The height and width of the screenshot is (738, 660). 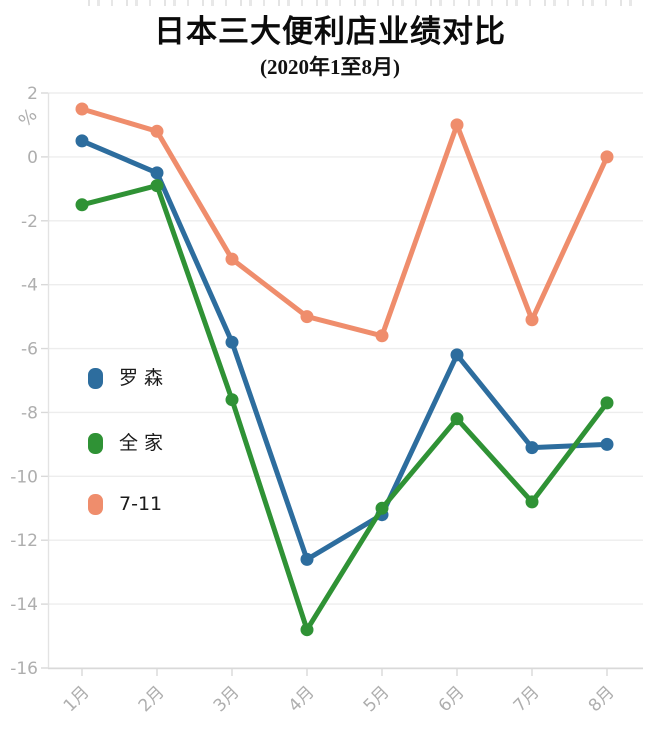 What do you see at coordinates (24, 605) in the screenshot?
I see `y-tick-label: -14` at bounding box center [24, 605].